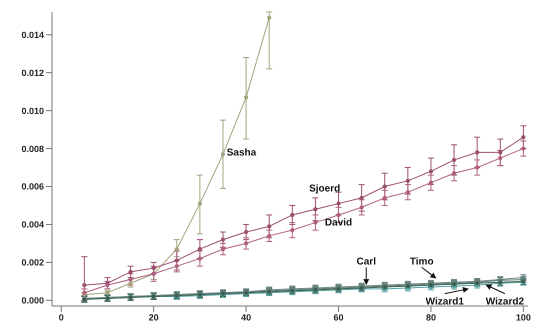  I want to click on x-tick-label: 80, so click(431, 317).